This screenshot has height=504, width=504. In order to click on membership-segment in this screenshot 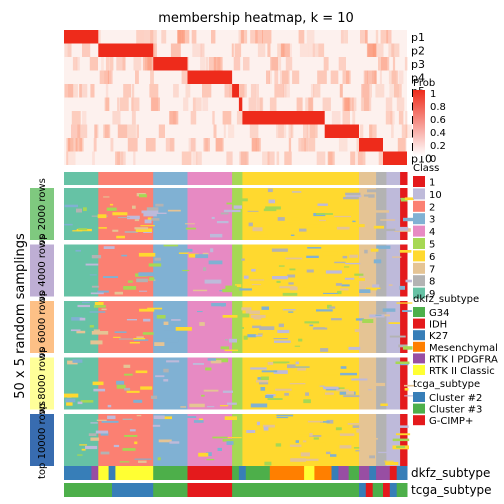, I will do `click(283, 118)`.